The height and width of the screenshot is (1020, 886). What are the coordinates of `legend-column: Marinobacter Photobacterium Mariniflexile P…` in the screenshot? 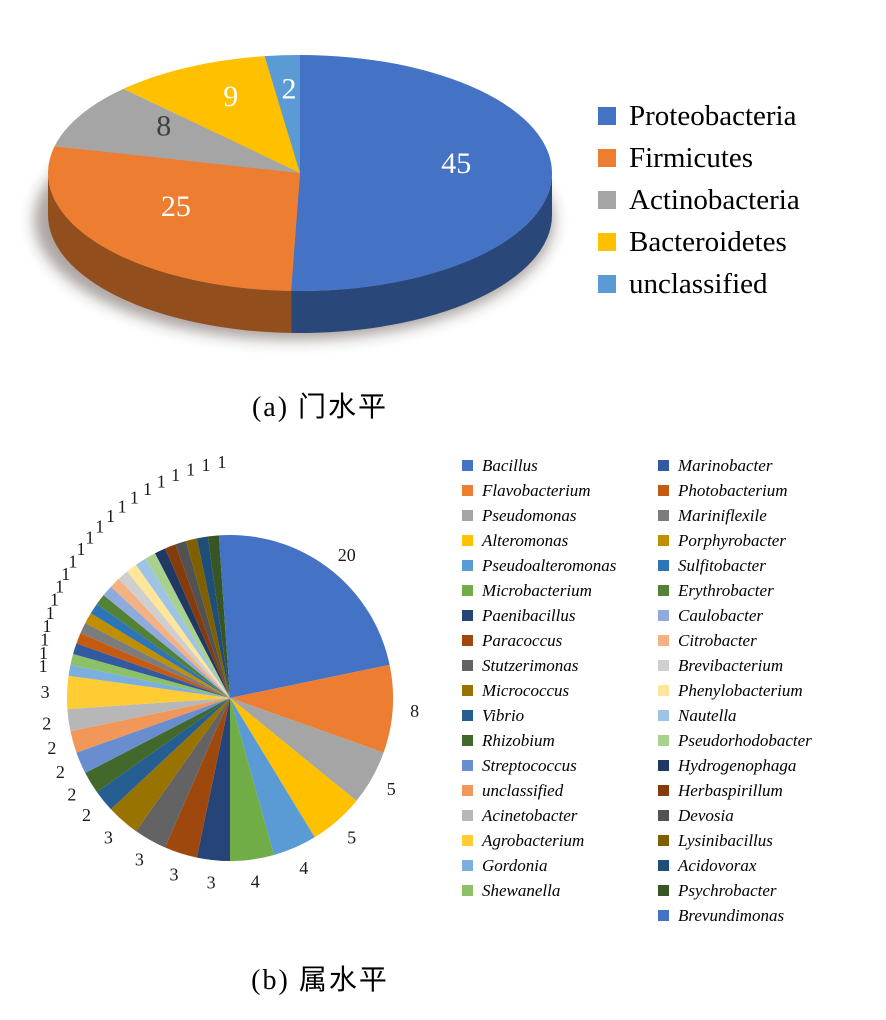 It's located at (735, 690).